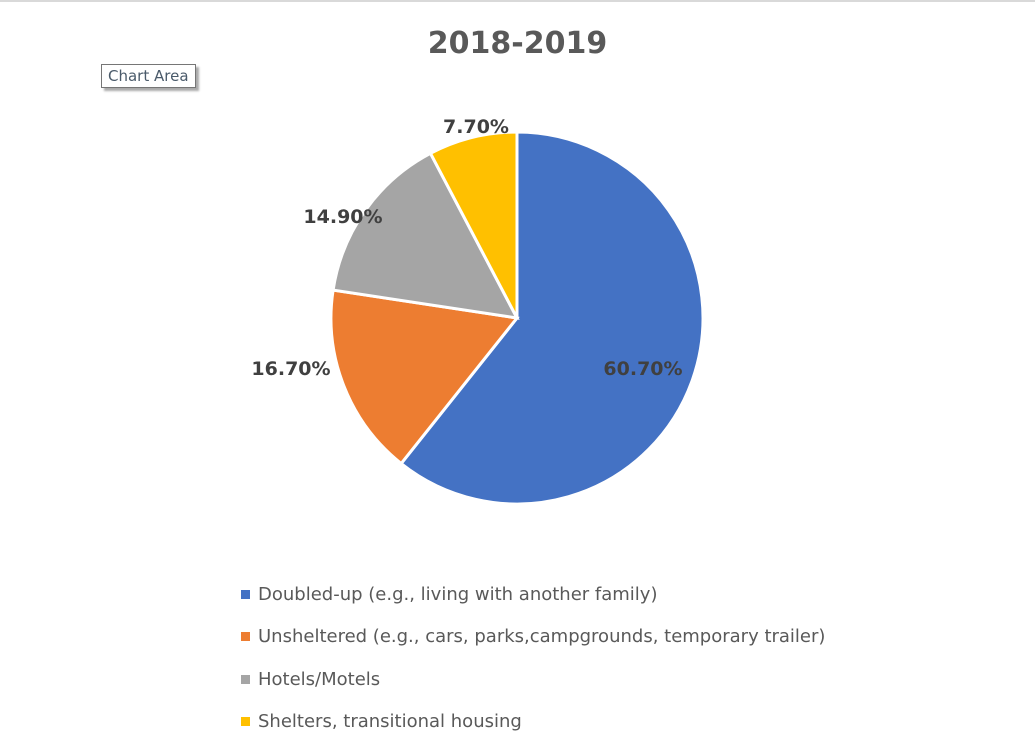  What do you see at coordinates (390, 722) in the screenshot?
I see `legend-label: Shelters, transitional housing` at bounding box center [390, 722].